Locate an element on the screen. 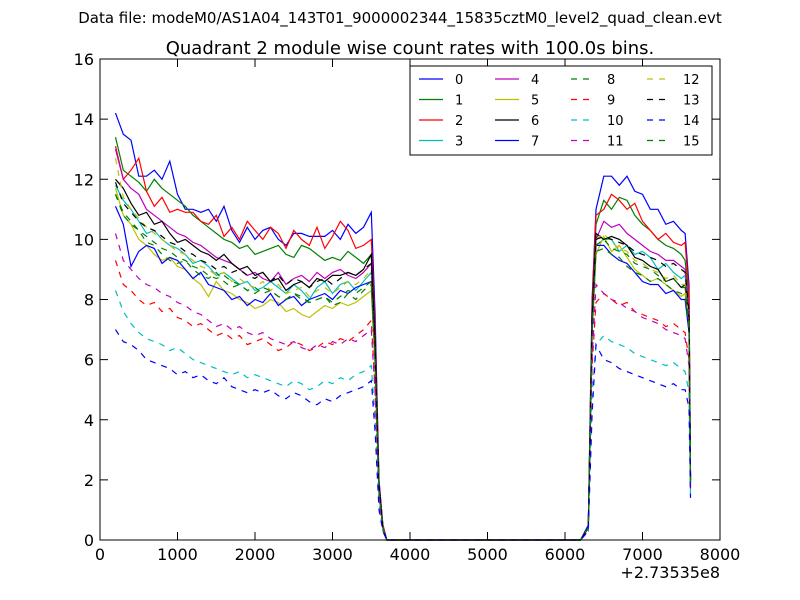 Image resolution: width=800 pixels, height=600 pixels. legend-label-13: 13 is located at coordinates (691, 101).